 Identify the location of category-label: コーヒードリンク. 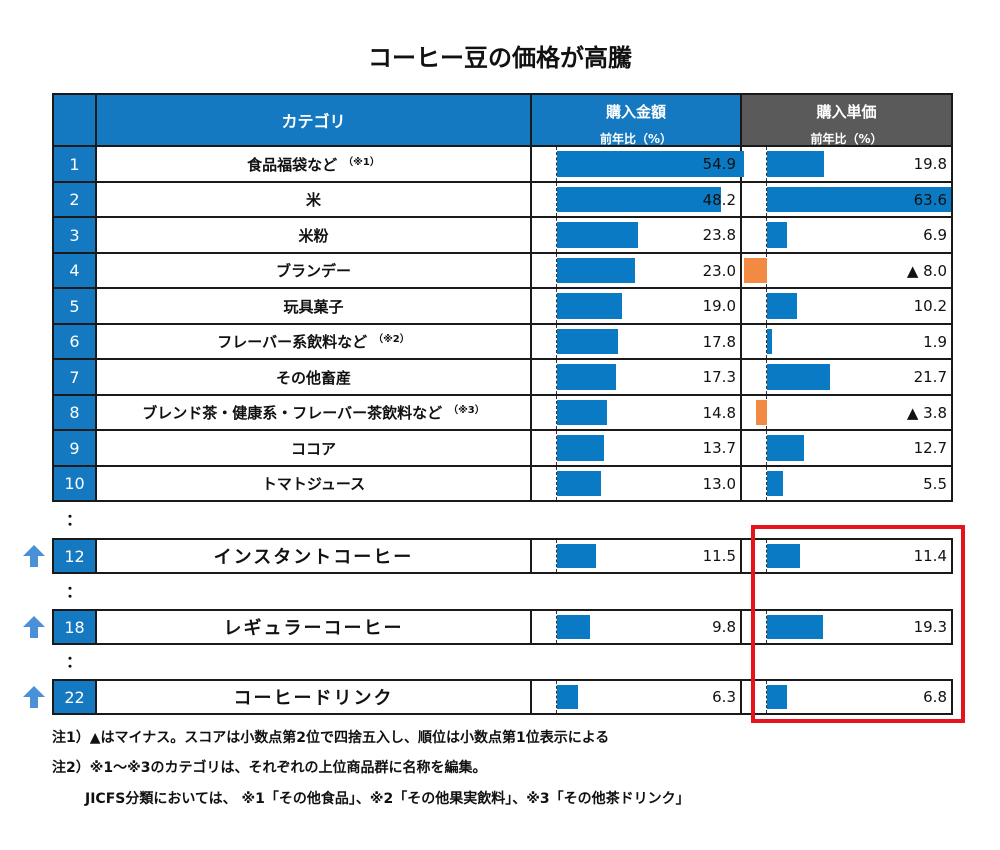
(313, 698).